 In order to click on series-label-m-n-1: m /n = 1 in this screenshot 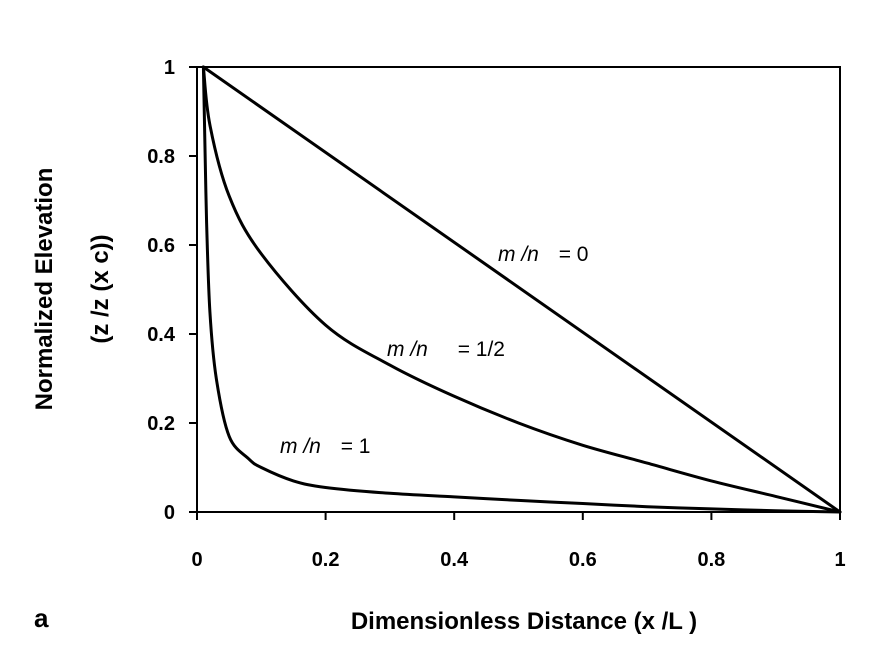, I will do `click(325, 446)`.